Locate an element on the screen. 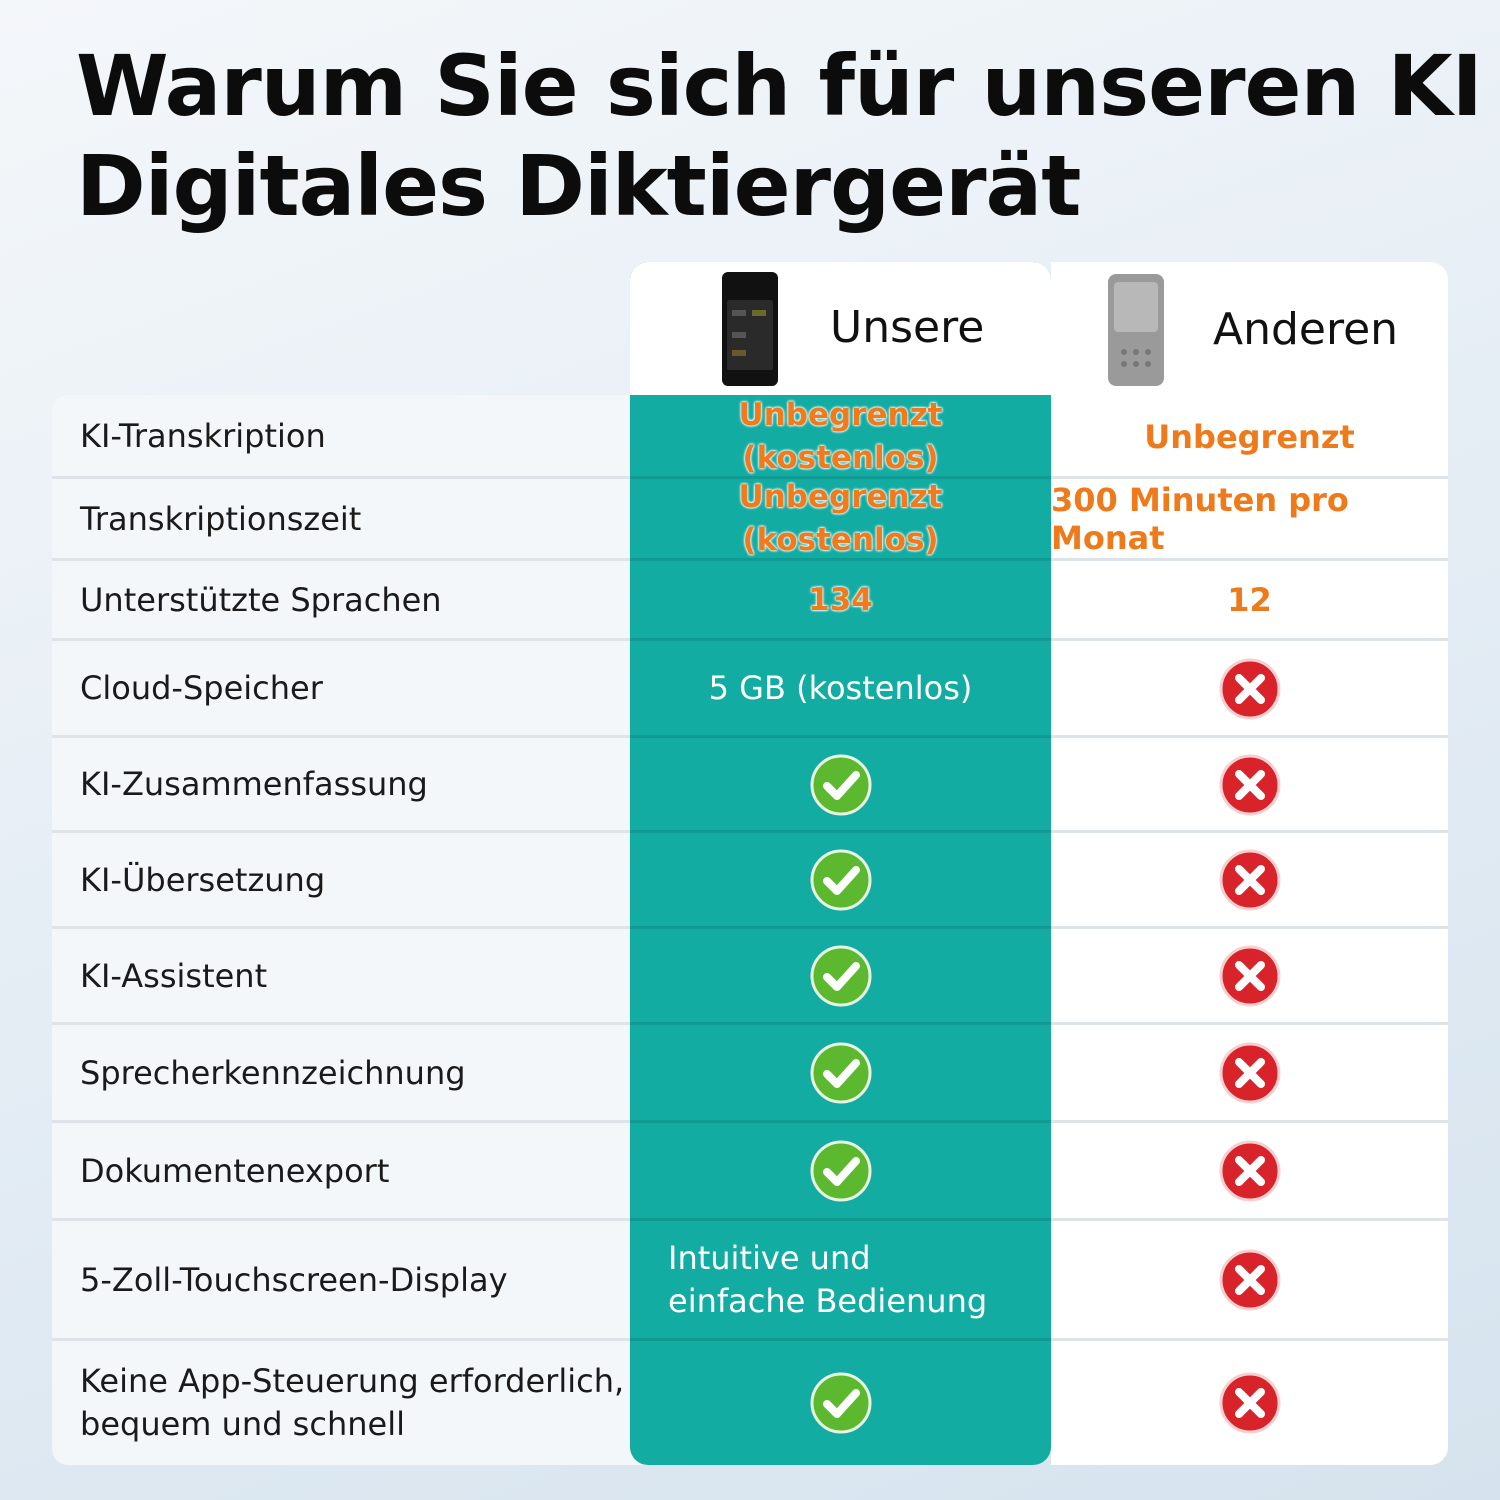 The image size is (1500, 1500). row-label: KI-Transkription is located at coordinates (203, 436).